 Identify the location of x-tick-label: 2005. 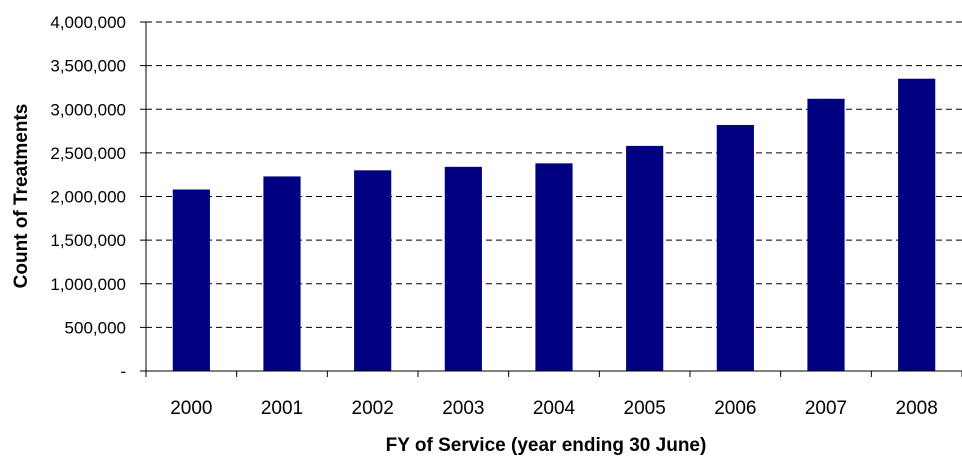
(645, 408).